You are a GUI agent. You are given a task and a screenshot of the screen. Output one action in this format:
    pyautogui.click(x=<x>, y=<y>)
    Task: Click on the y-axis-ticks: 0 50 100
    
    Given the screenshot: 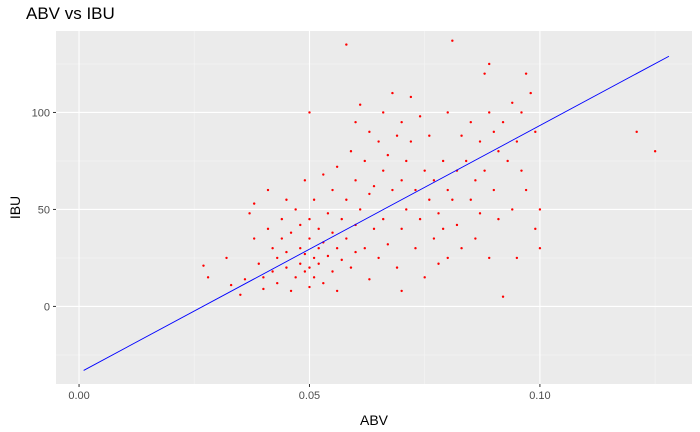 What is the action you would take?
    pyautogui.click(x=44, y=210)
    